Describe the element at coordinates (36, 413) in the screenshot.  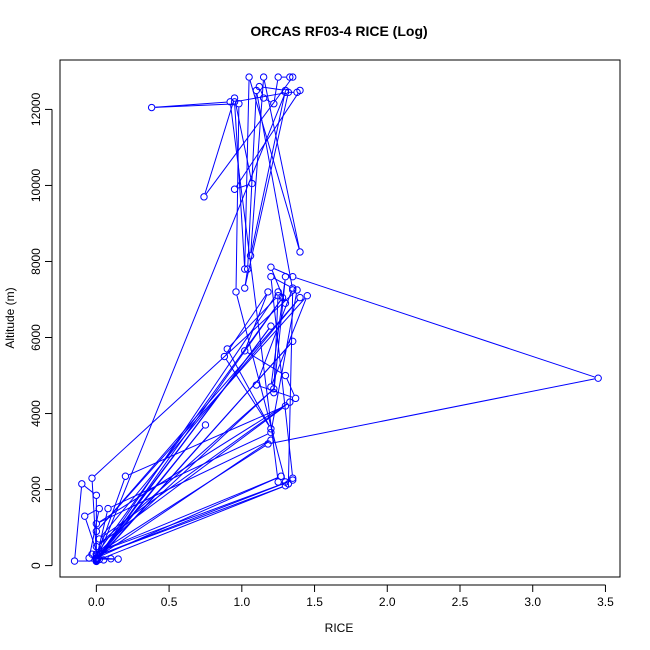
I see `y-tick-label: 4000` at that location.